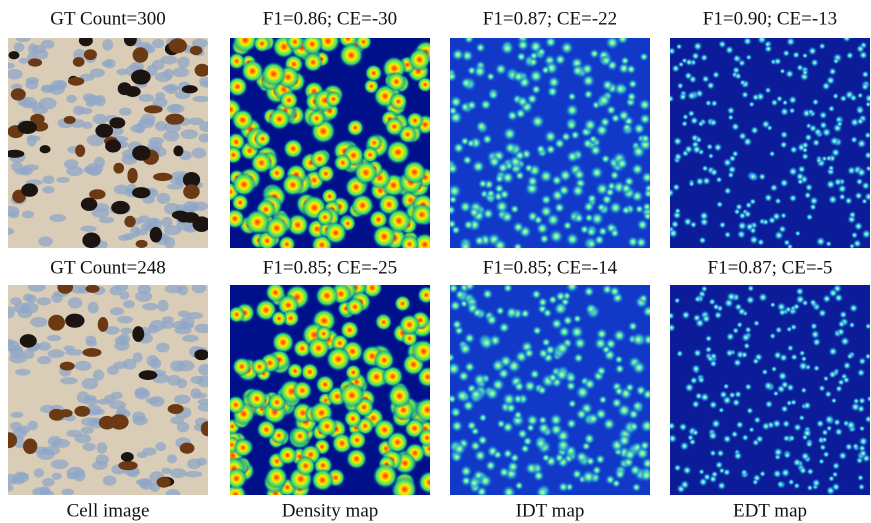  What do you see at coordinates (330, 267) in the screenshot?
I see `panel-title: F1=0.85; CE=-25` at bounding box center [330, 267].